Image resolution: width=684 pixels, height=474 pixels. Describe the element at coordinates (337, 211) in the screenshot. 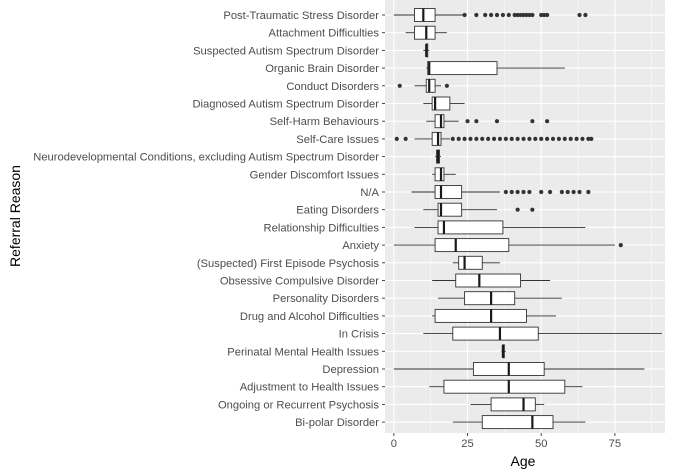

I see `category-label: Eating Disorders` at that location.